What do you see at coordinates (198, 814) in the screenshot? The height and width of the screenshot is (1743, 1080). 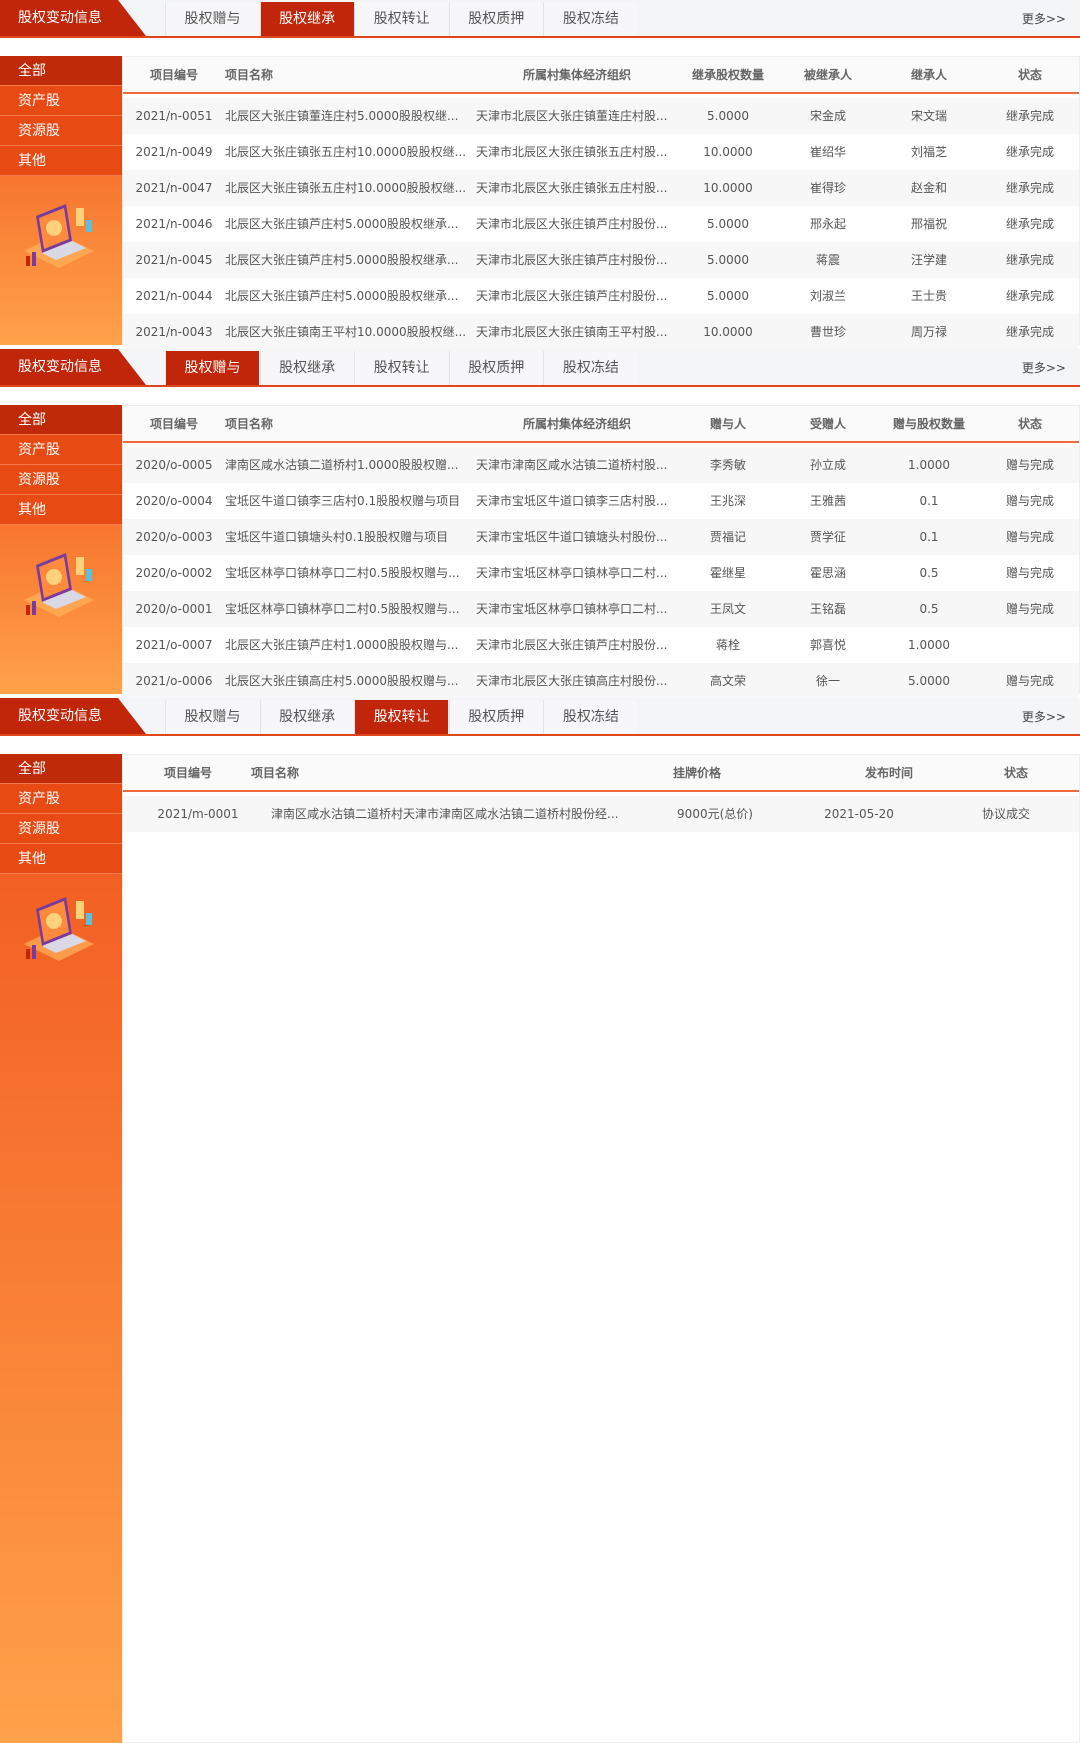 I see `cell-project-id: 2021/m-0001` at bounding box center [198, 814].